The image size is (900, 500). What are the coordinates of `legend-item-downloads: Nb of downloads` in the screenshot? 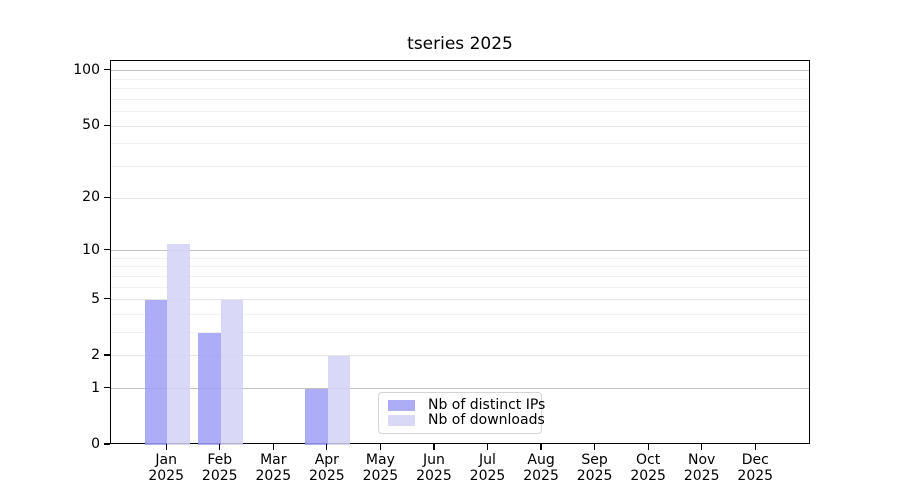 It's located at (466, 420).